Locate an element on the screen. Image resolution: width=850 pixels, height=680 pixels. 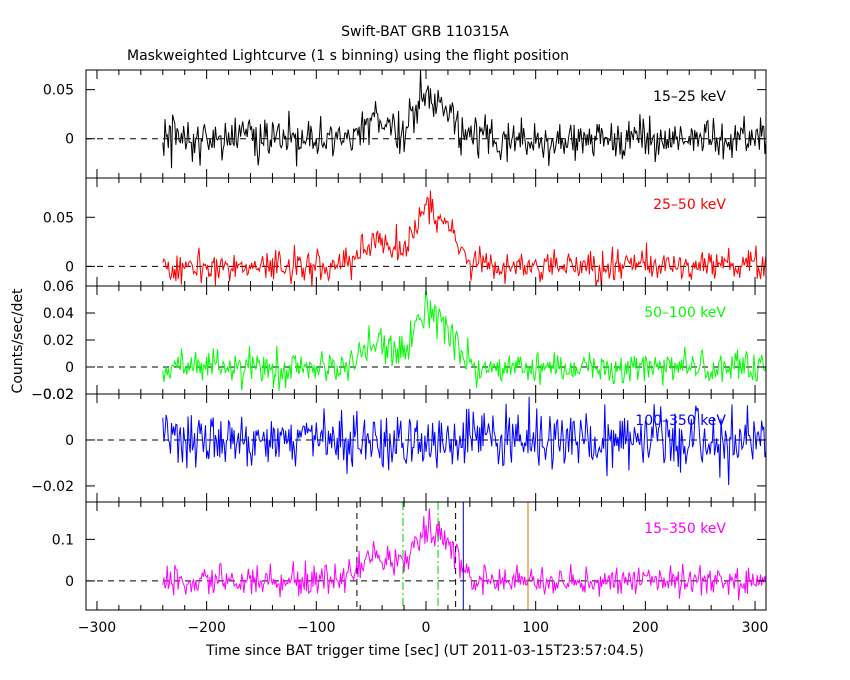
band-label: 100–350 keV is located at coordinates (680, 421).